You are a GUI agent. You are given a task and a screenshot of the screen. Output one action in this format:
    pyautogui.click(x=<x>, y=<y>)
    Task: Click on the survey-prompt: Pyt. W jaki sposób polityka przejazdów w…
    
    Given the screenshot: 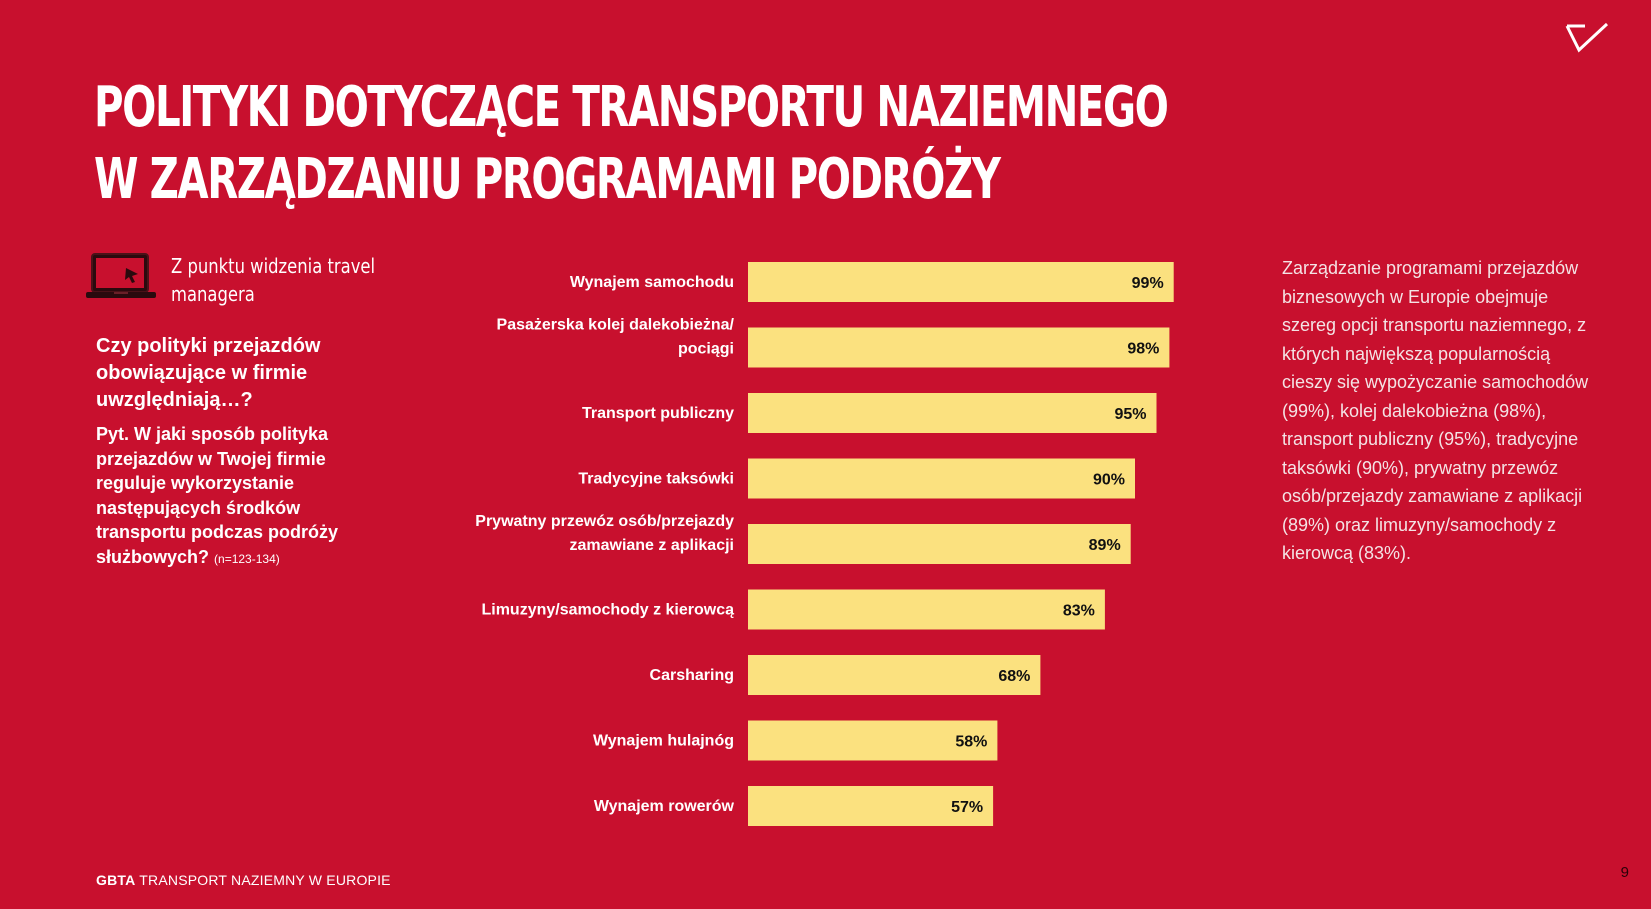 What is the action you would take?
    pyautogui.click(x=231, y=496)
    